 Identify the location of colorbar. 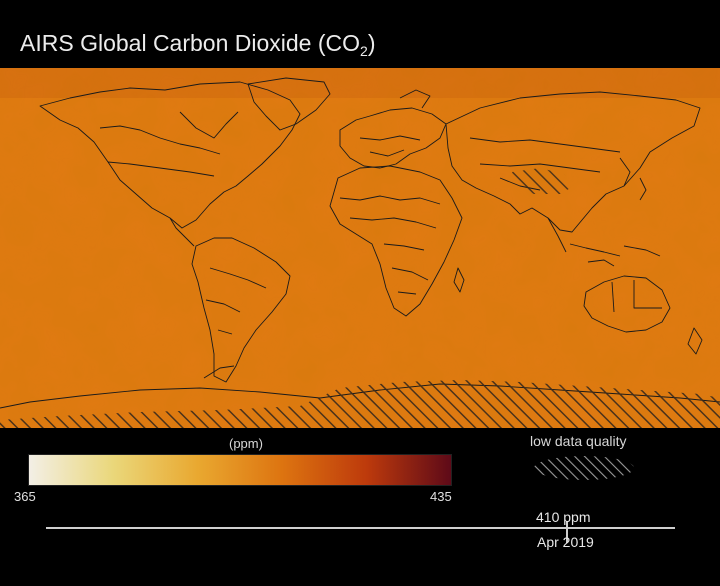
(240, 470).